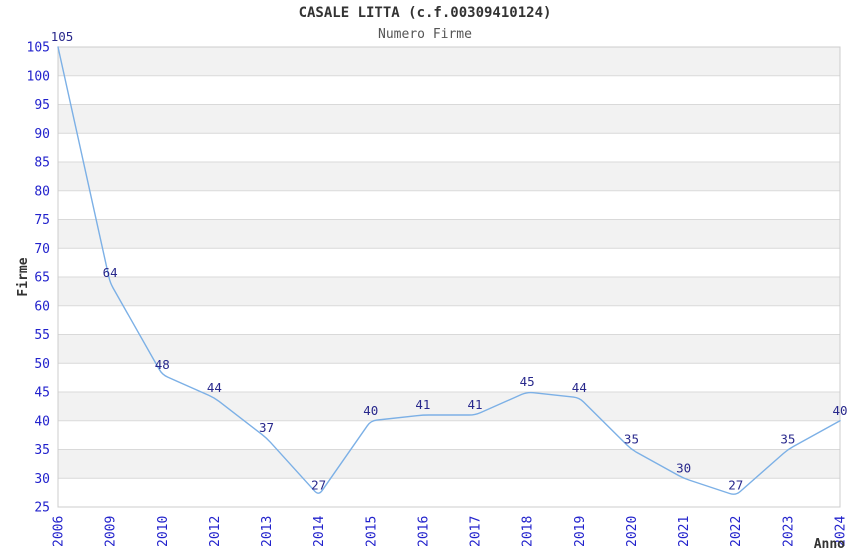 The image size is (850, 550). I want to click on y-tick-label: 75, so click(42, 220).